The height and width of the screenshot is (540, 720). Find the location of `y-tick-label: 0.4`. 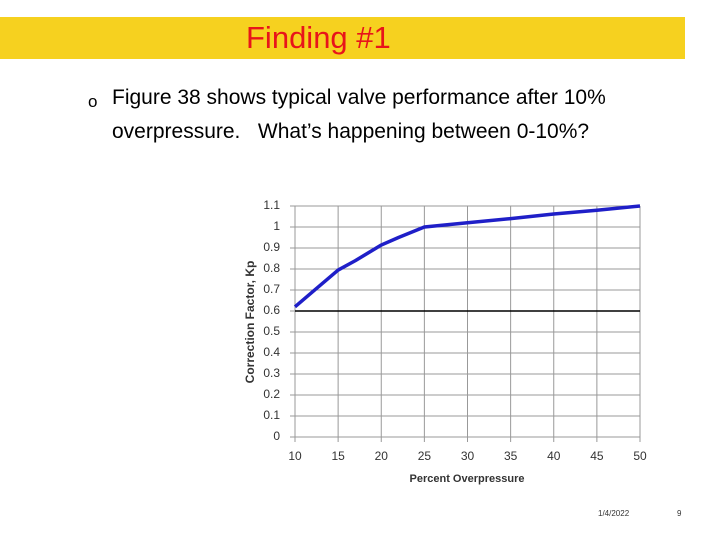

y-tick-label: 0.4 is located at coordinates (271, 352).